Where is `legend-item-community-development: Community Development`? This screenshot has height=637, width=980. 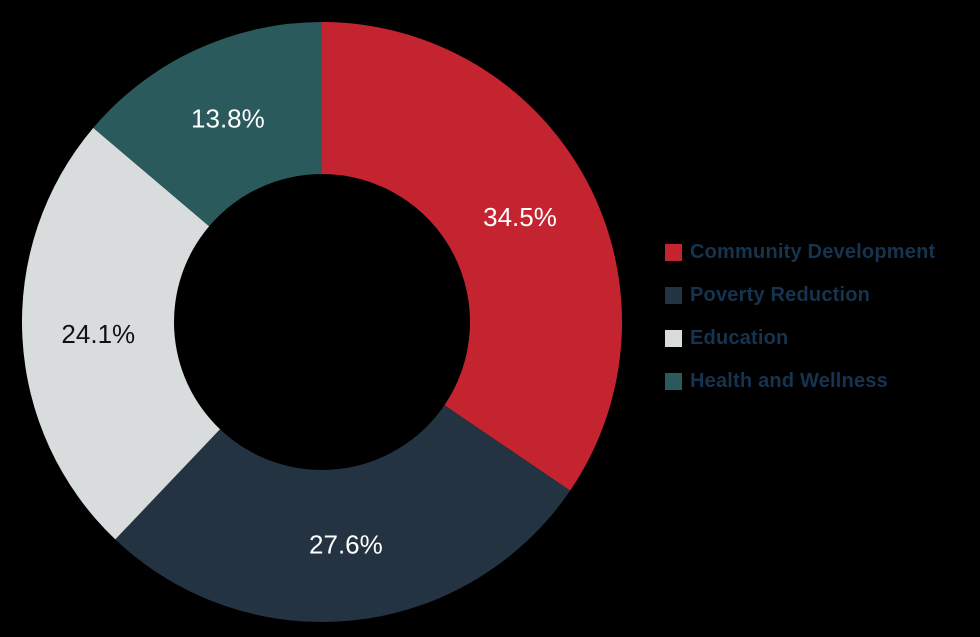
legend-item-community-development: Community Development is located at coordinates (800, 252).